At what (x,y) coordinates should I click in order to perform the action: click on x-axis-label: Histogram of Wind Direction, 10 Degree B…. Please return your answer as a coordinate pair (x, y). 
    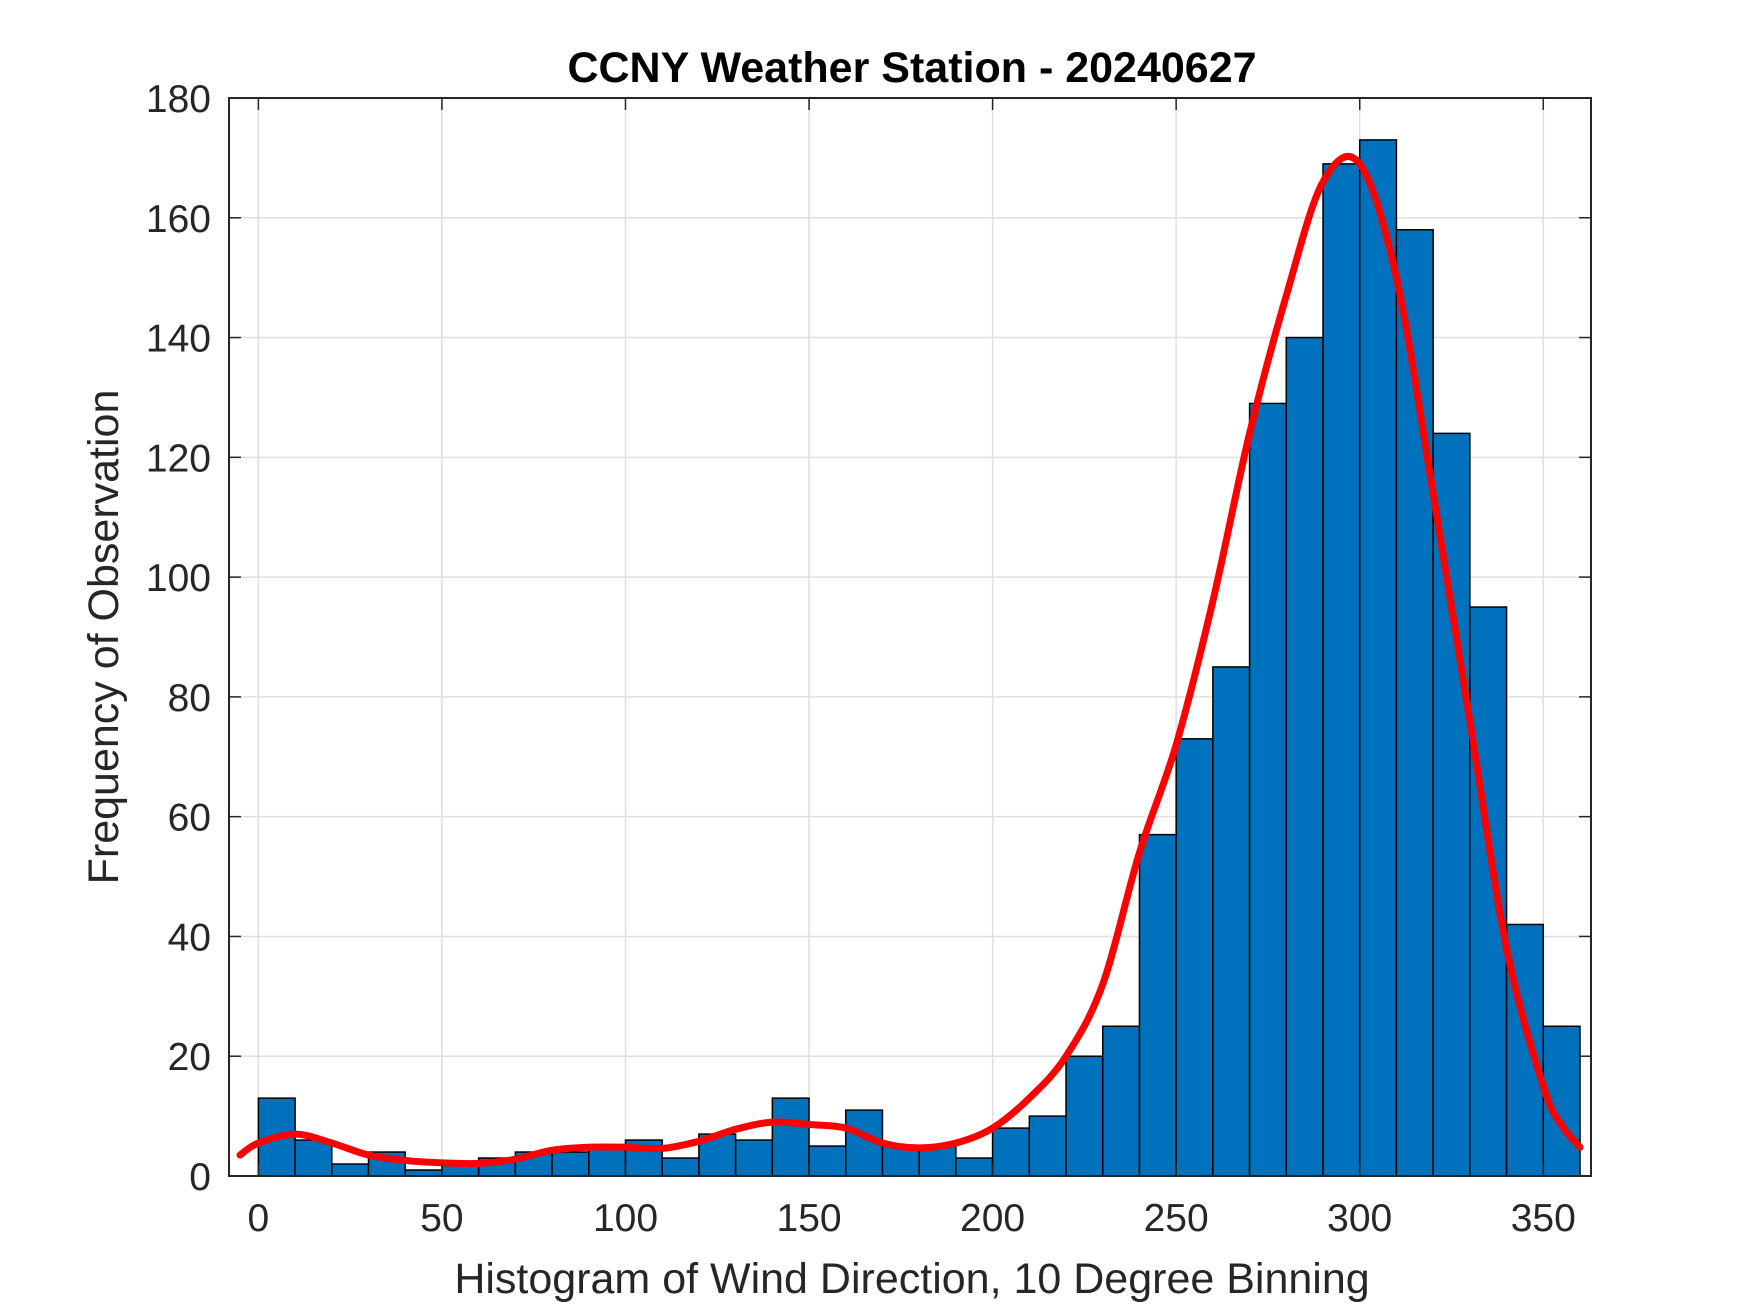
    Looking at the image, I should click on (911, 1279).